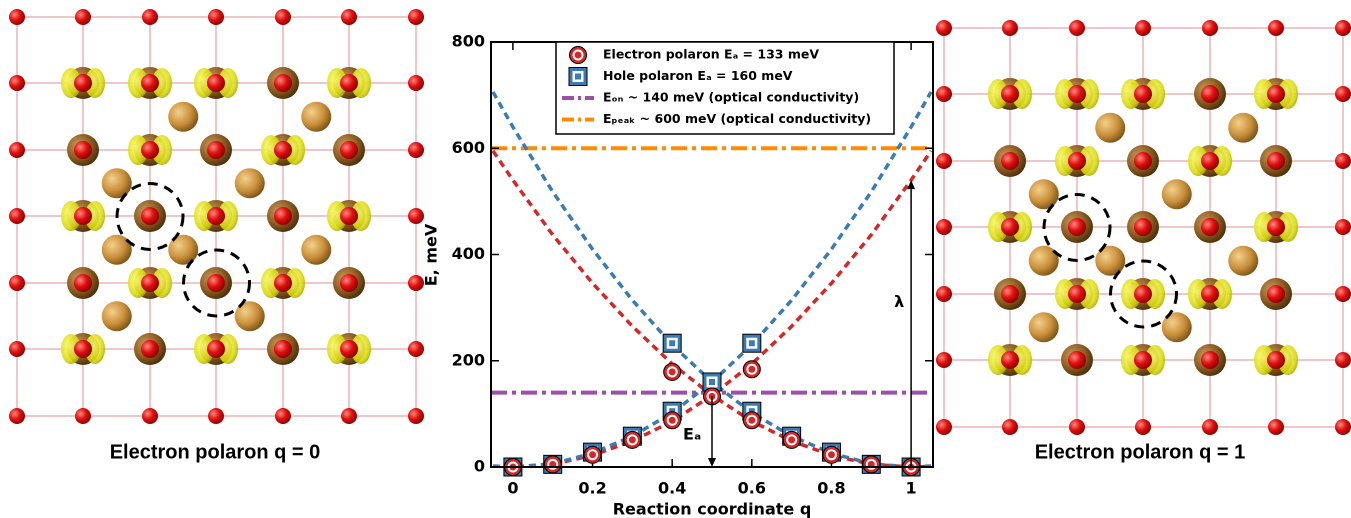  I want to click on x-tick-label: 0, so click(512, 488).